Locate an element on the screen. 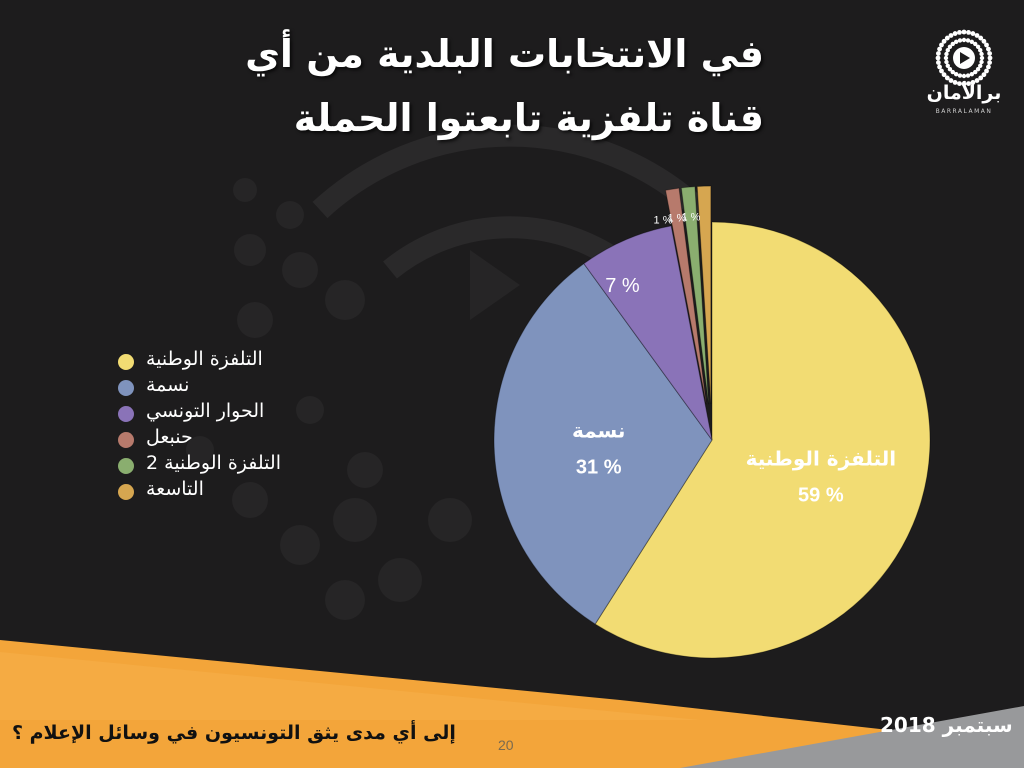  legend-label: التلفزة الوطنية is located at coordinates (204, 359).